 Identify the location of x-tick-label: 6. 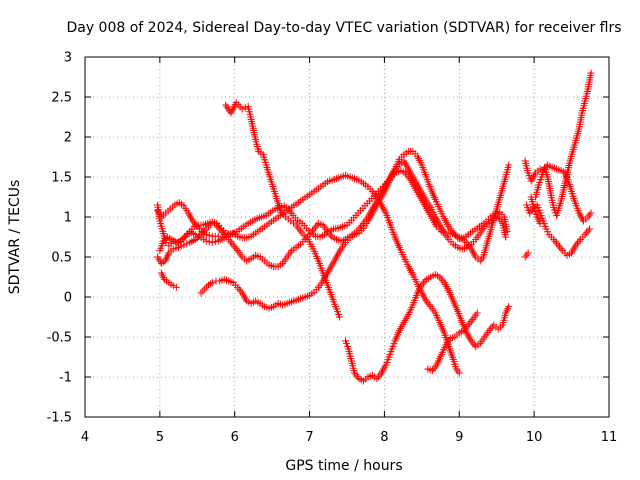
(235, 437).